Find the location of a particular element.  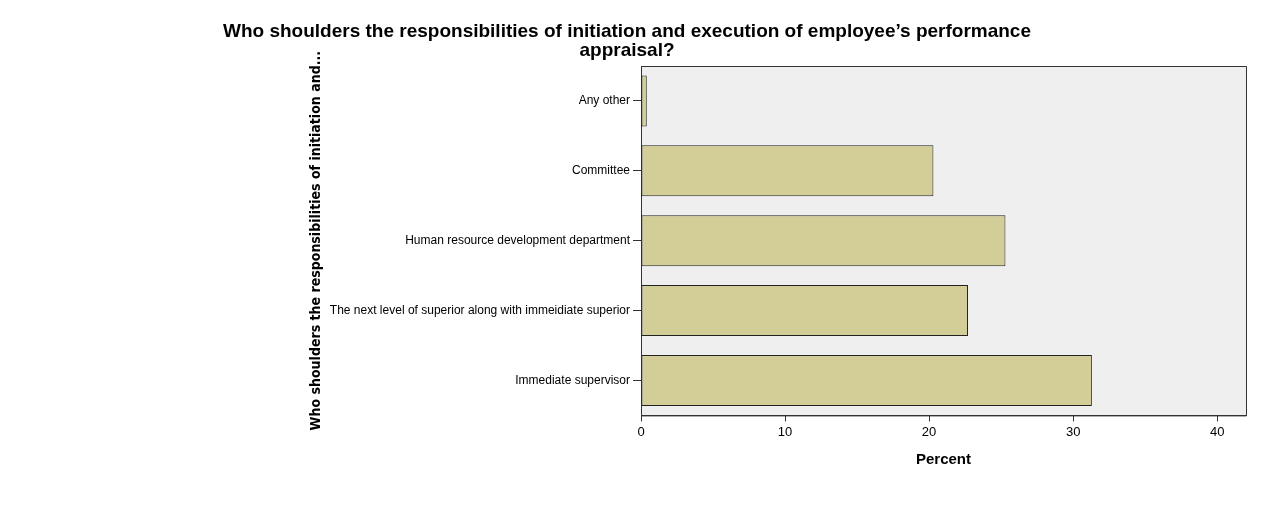

y-tick-label: Any other is located at coordinates (604, 100).